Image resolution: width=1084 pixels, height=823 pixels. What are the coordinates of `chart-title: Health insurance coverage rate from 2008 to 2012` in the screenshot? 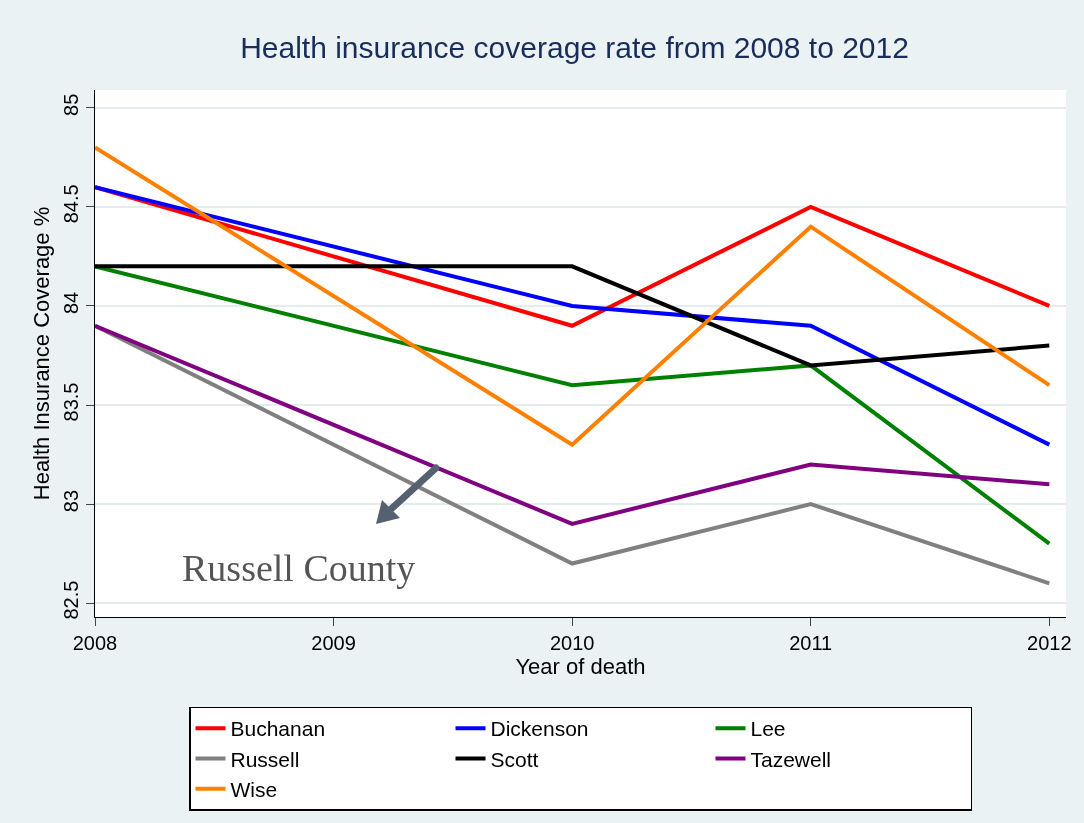 It's located at (574, 48).